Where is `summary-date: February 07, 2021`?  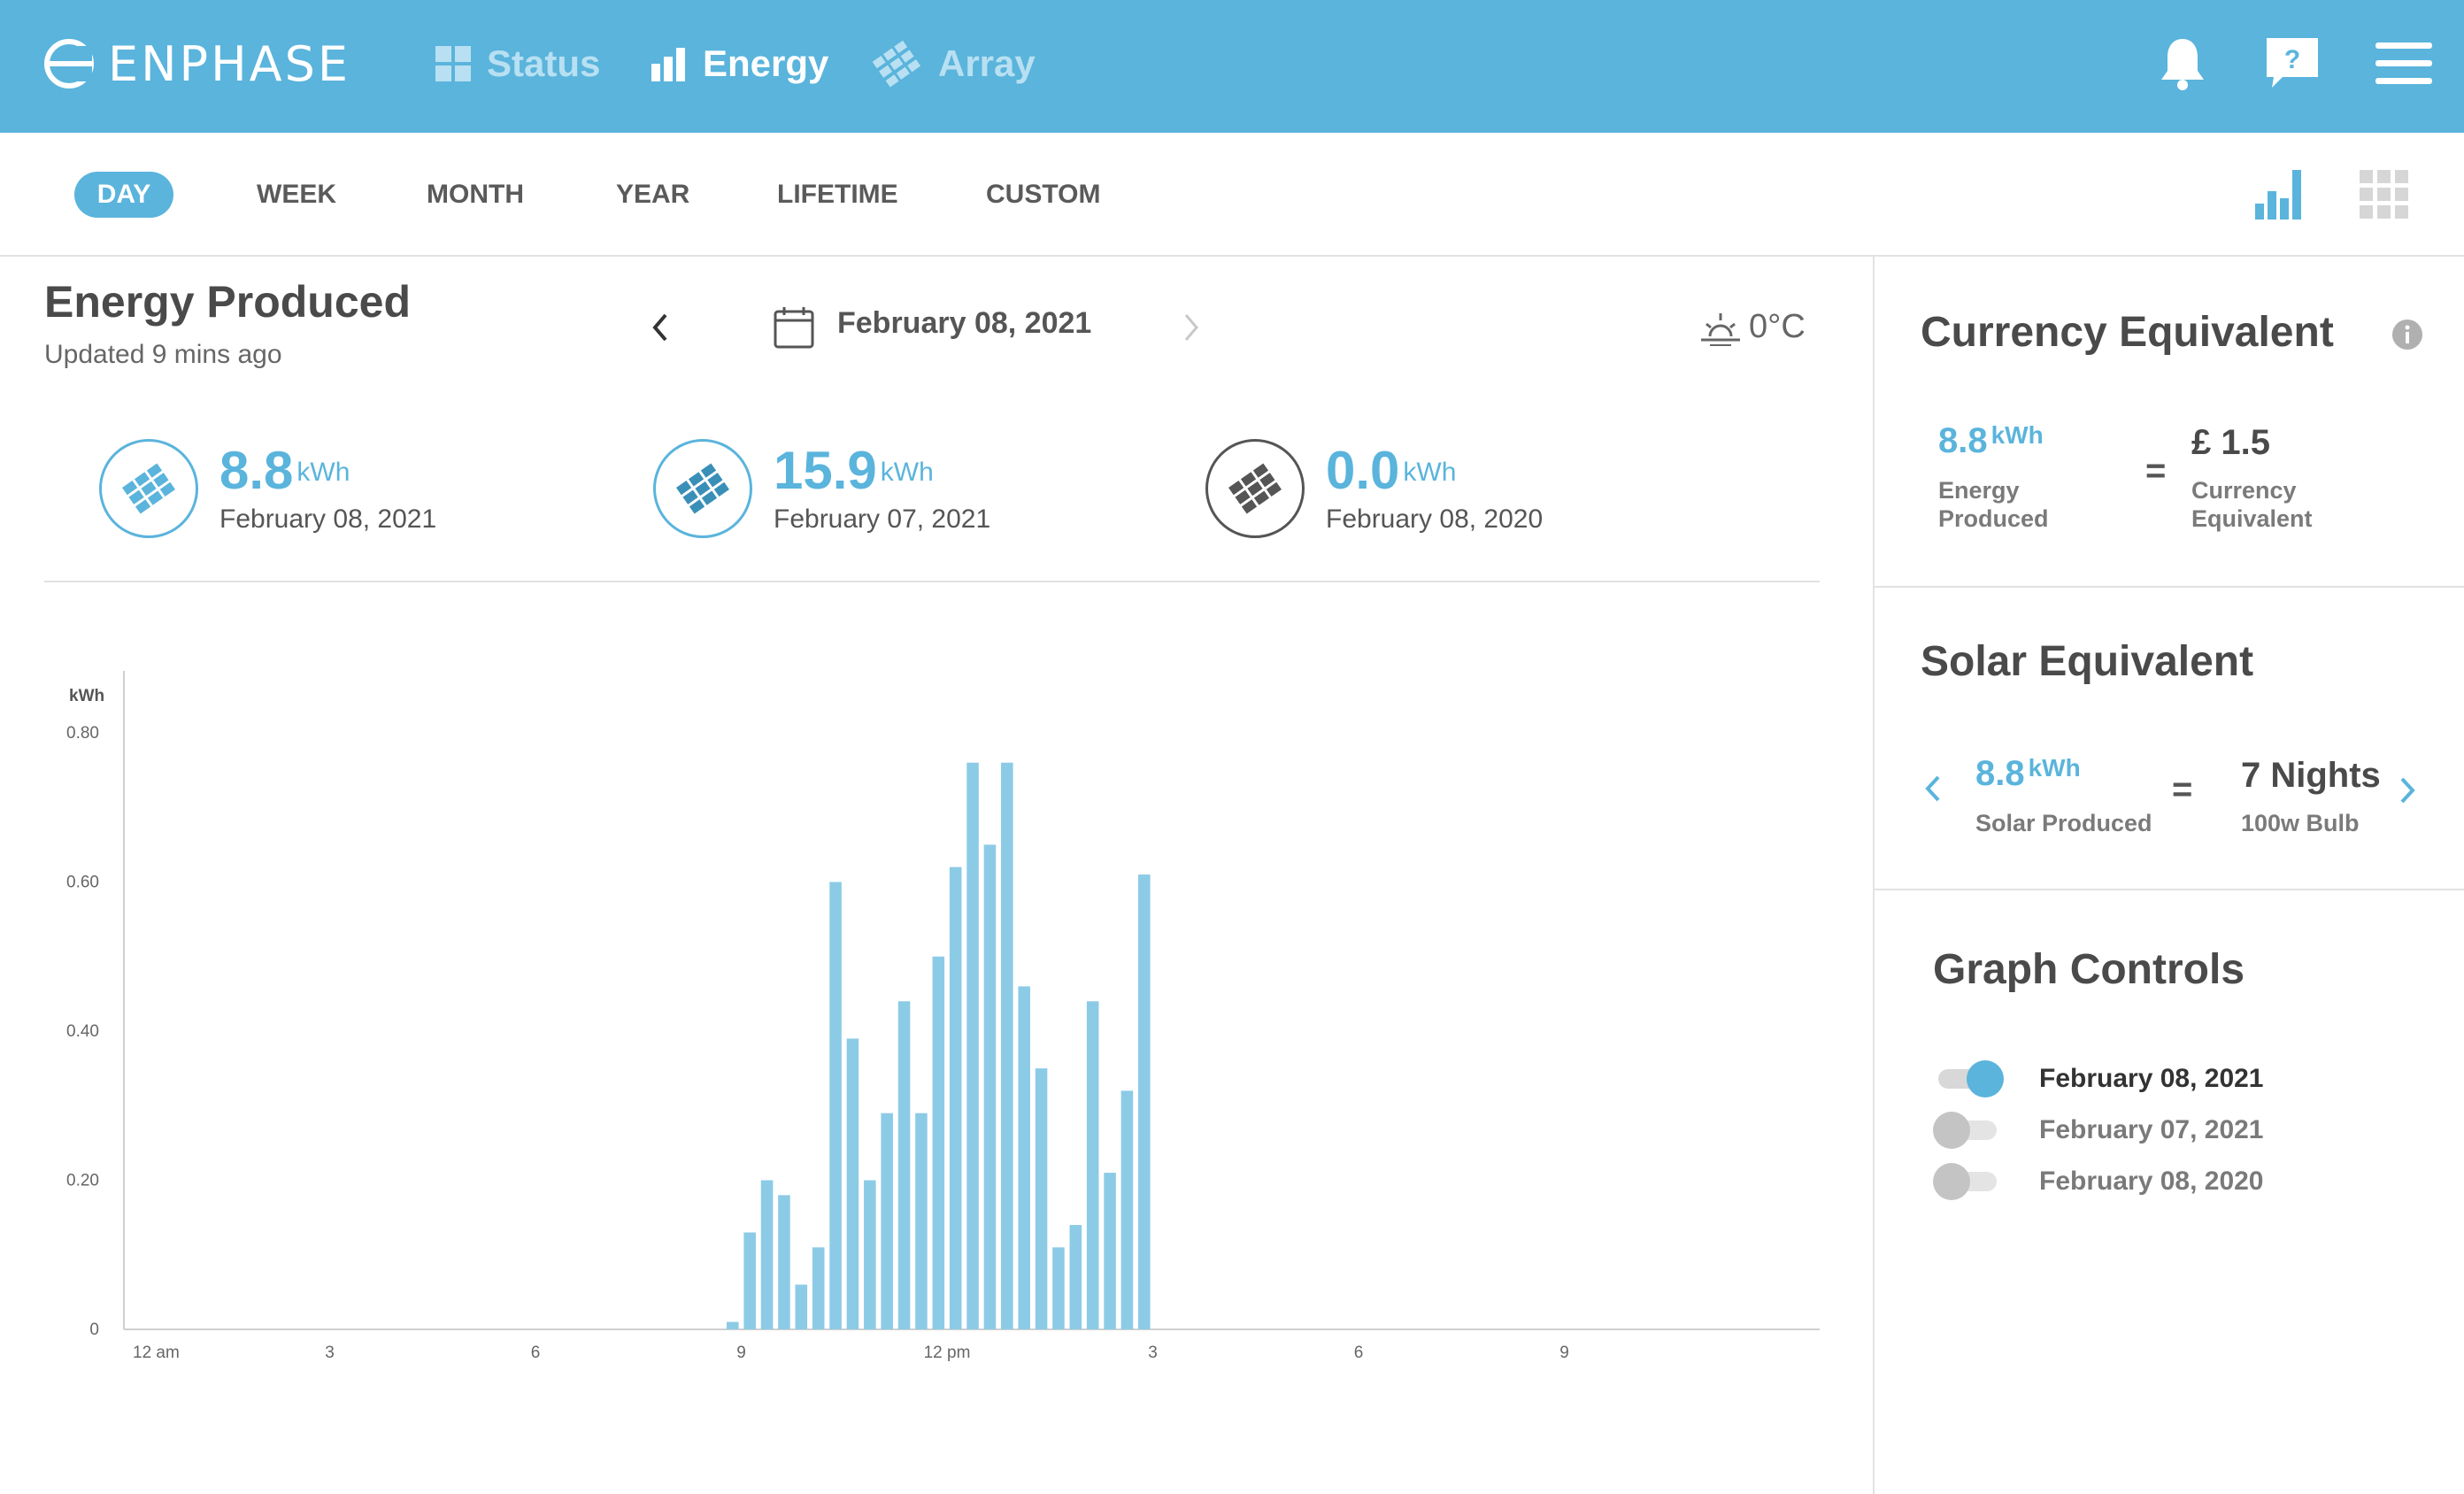
summary-date: February 07, 2021 is located at coordinates (883, 519).